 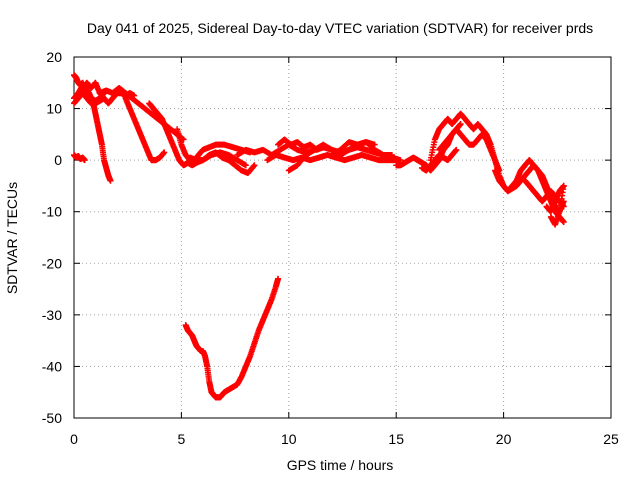 I want to click on y-tick-label: 0, so click(x=58, y=160).